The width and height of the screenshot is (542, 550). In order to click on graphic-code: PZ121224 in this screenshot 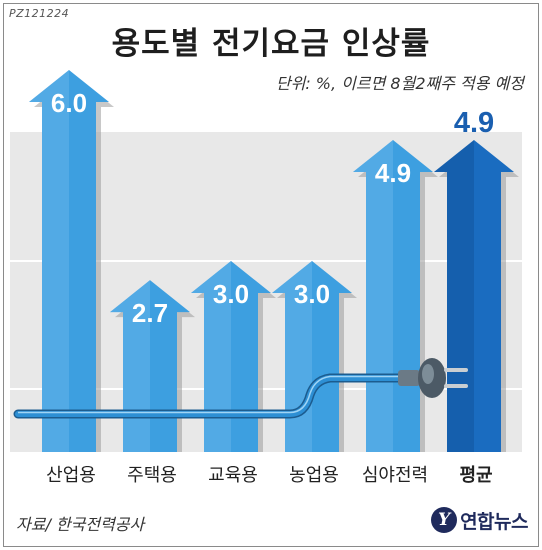, I will do `click(39, 13)`.